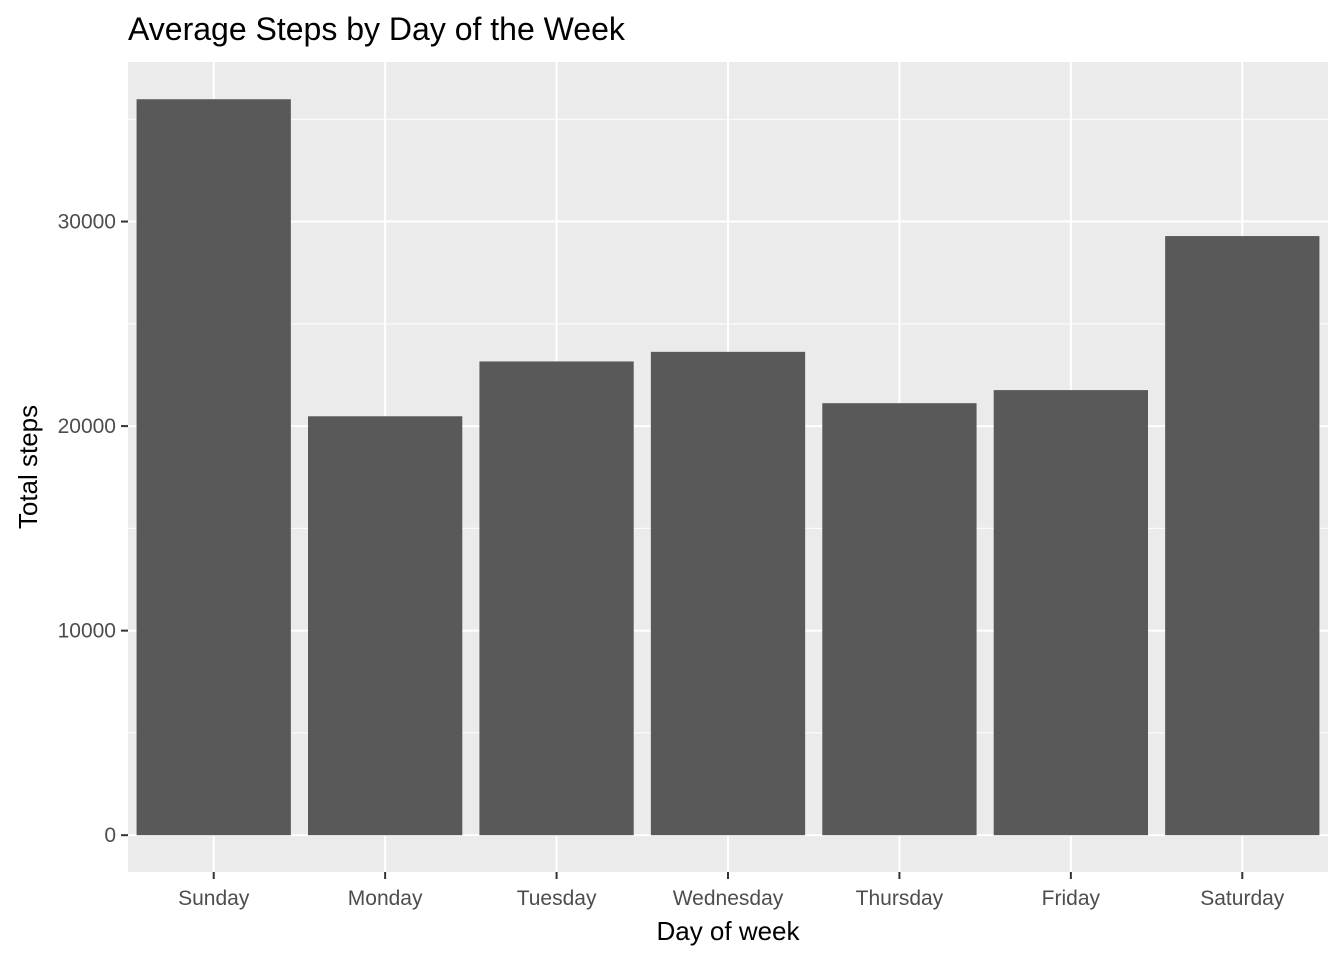 This screenshot has height=960, width=1344. What do you see at coordinates (900, 898) in the screenshot?
I see `x-tick-label: Thursday` at bounding box center [900, 898].